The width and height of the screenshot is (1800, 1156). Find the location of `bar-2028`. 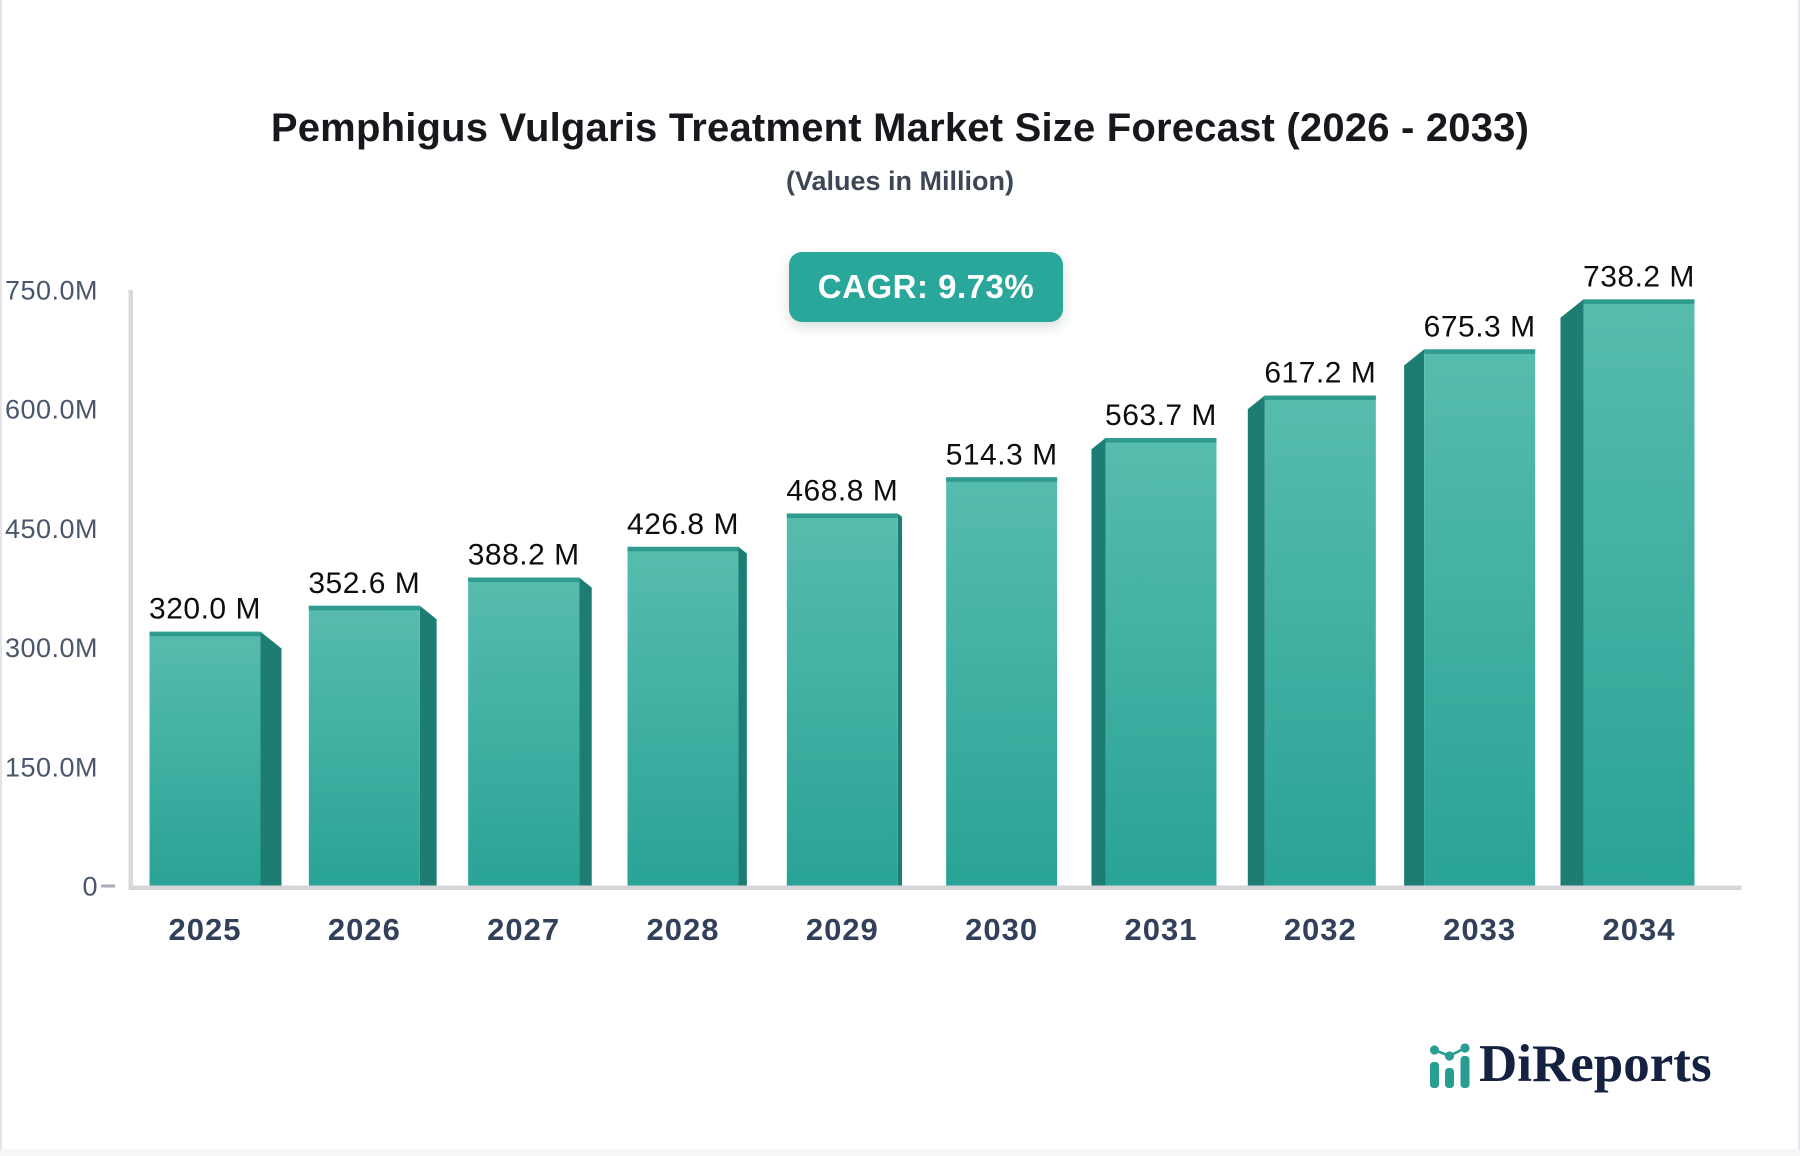

bar-2028 is located at coordinates (683, 716).